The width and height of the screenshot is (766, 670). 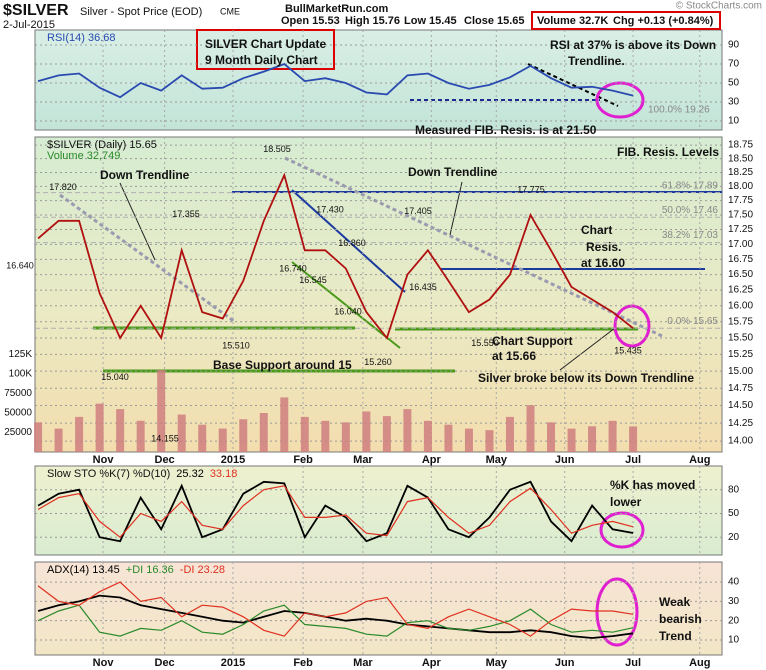 I want to click on price-label: 17.430, so click(x=330, y=209).